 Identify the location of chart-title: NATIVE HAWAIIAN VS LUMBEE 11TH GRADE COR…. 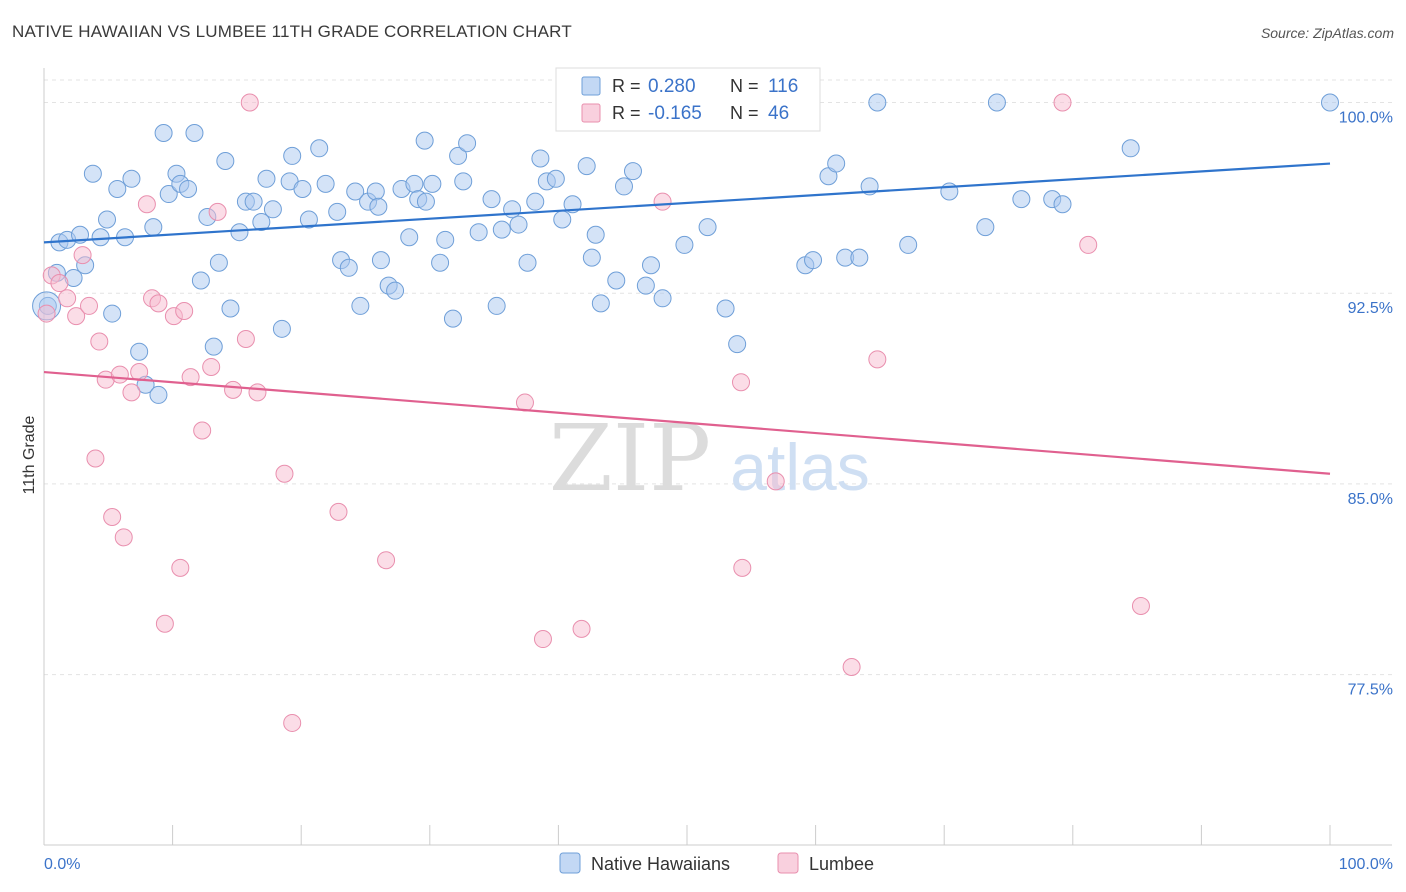
(292, 31).